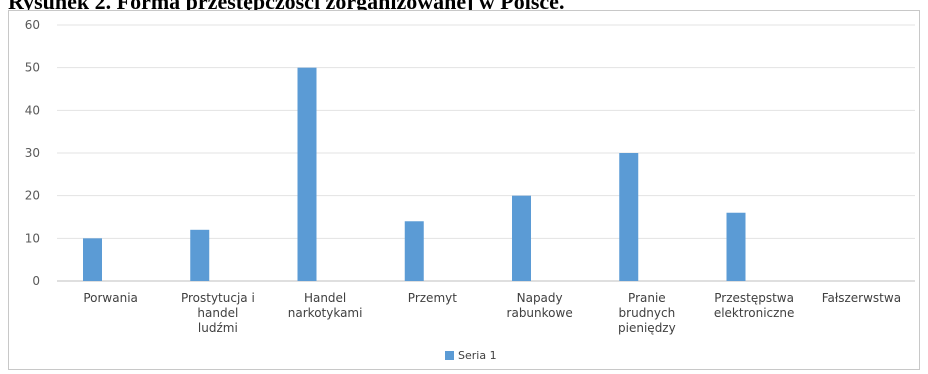  I want to click on x-category-label: Fałszerwstwa, so click(861, 298).